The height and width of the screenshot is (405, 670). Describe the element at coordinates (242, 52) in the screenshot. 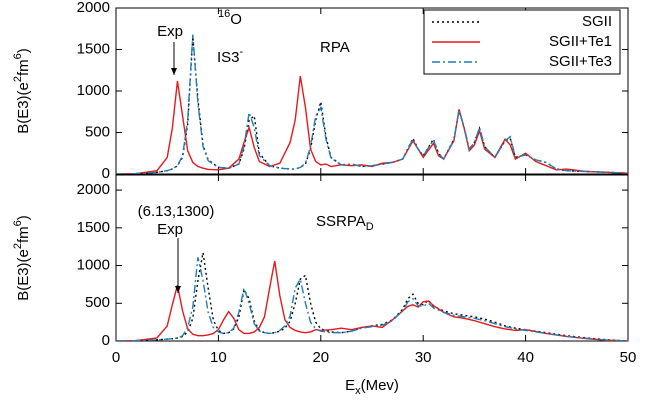

I see `superscript: -` at that location.